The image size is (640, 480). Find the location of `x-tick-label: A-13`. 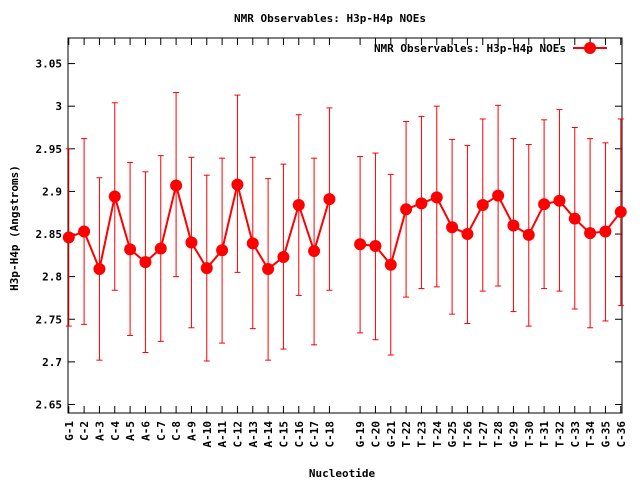

x-tick-label: A-13 is located at coordinates (253, 434).